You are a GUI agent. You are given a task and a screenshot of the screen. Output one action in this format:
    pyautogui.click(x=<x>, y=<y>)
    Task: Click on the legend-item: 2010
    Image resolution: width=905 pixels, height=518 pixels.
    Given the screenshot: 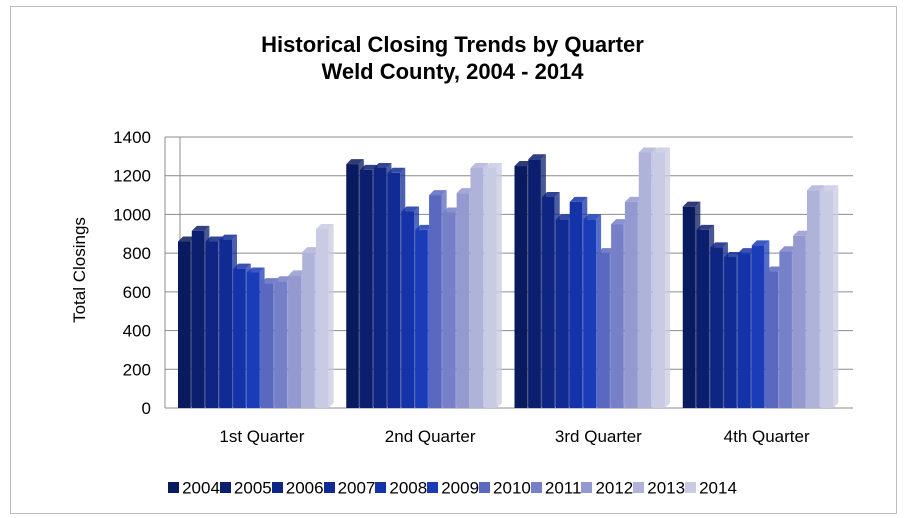 What is the action you would take?
    pyautogui.click(x=505, y=488)
    